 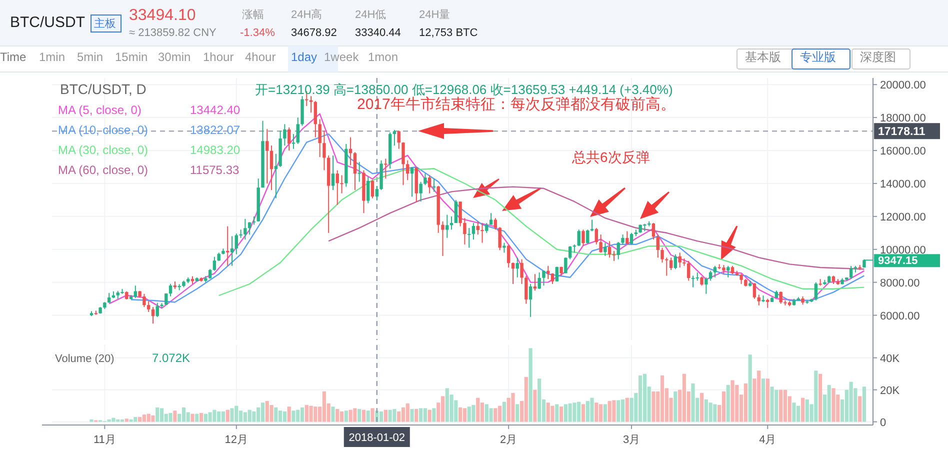 What do you see at coordinates (100, 110) in the screenshot?
I see `text: MA (5, close, 0)` at bounding box center [100, 110].